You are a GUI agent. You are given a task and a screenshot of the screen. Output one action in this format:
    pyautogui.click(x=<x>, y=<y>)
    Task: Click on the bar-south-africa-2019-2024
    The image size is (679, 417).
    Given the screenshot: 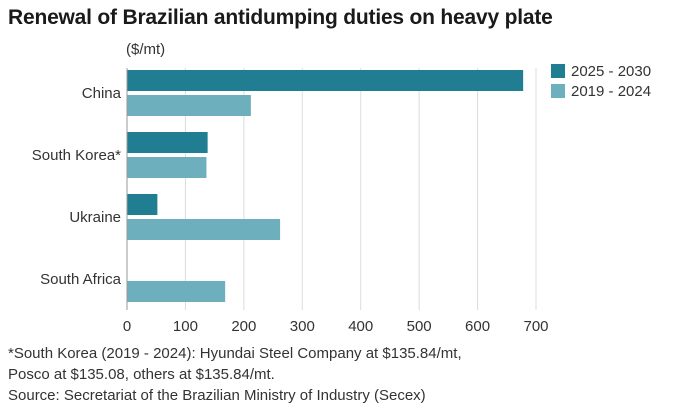 What is the action you would take?
    pyautogui.click(x=176, y=291)
    